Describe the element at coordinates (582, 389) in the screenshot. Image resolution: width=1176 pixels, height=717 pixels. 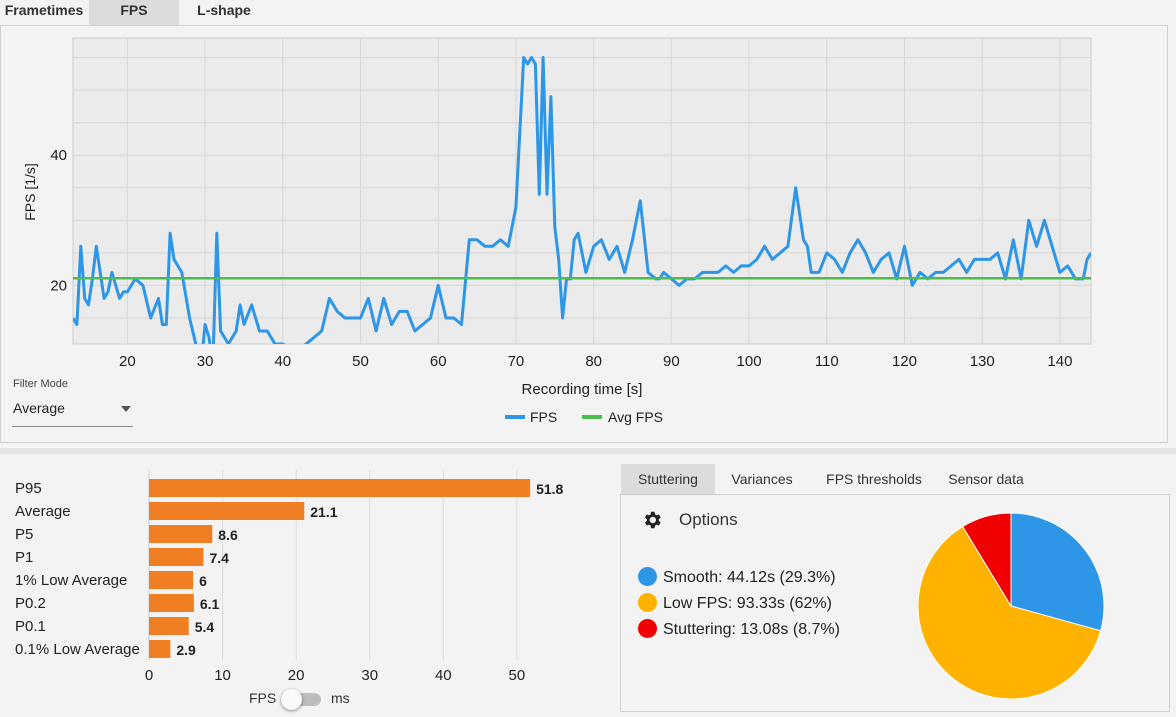
I see `x-axis-label: Recording time [s]` at that location.